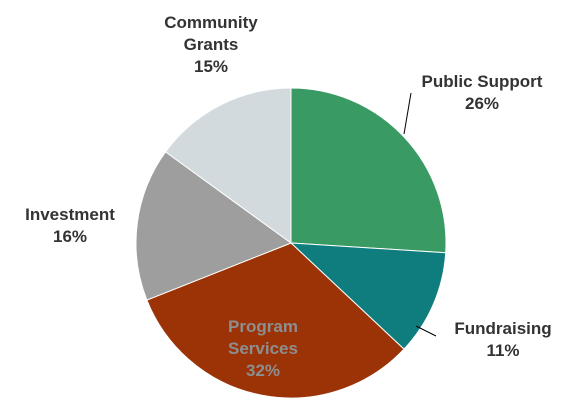 Image resolution: width=566 pixels, height=400 pixels. What do you see at coordinates (70, 225) in the screenshot?
I see `slice-label-investment: Investment 16%` at bounding box center [70, 225].